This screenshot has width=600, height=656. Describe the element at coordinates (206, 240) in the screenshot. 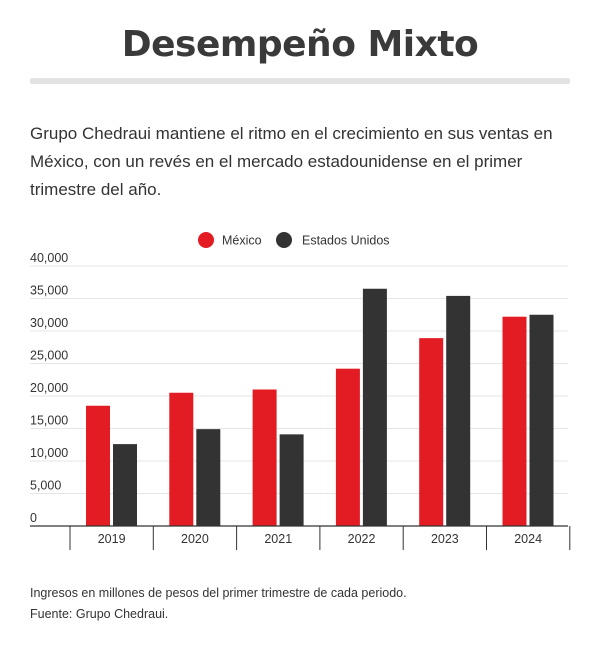

I see `legend-swatch-mexico` at that location.